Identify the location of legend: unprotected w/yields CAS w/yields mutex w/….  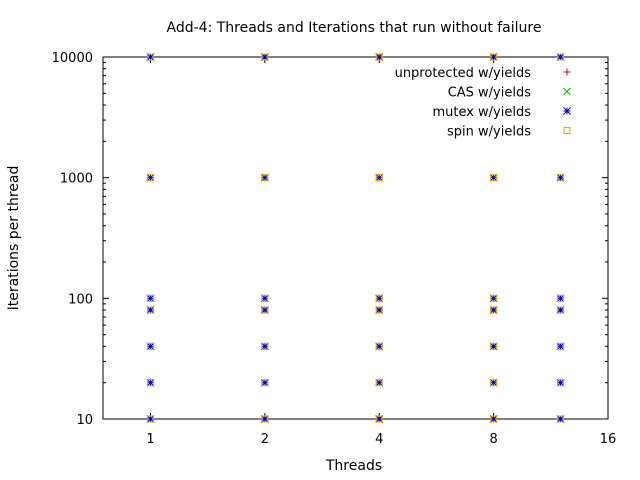
(483, 103).